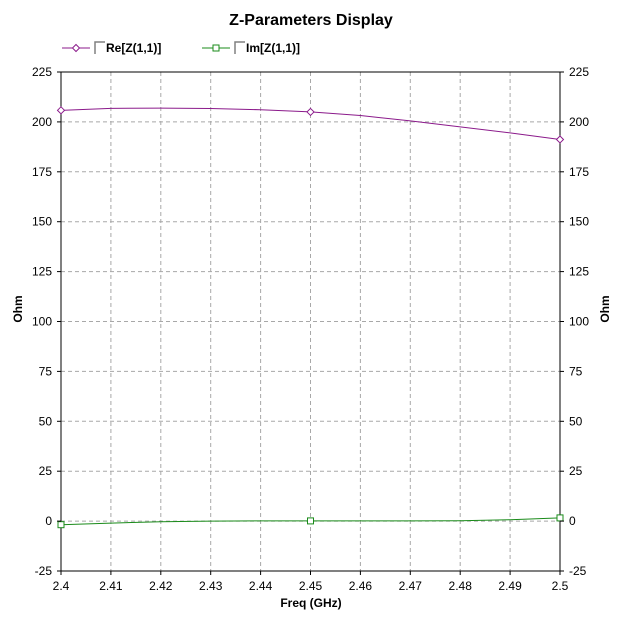 This screenshot has width=628, height=634. Describe the element at coordinates (42, 72) in the screenshot. I see `y-tick-label-left: 225` at that location.